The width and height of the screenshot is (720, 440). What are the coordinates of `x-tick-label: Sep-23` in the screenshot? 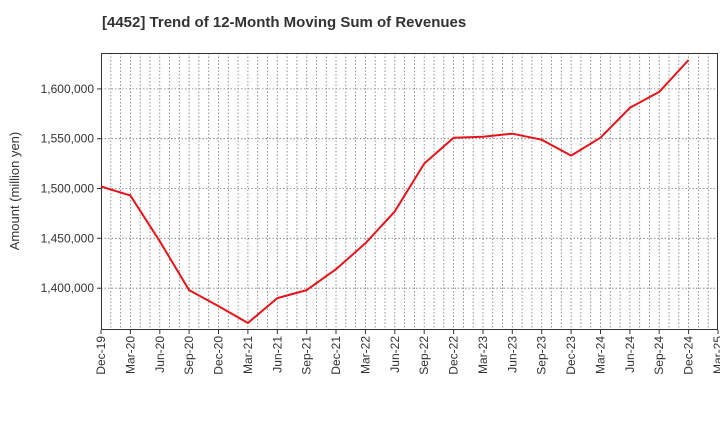 It's located at (542, 355).